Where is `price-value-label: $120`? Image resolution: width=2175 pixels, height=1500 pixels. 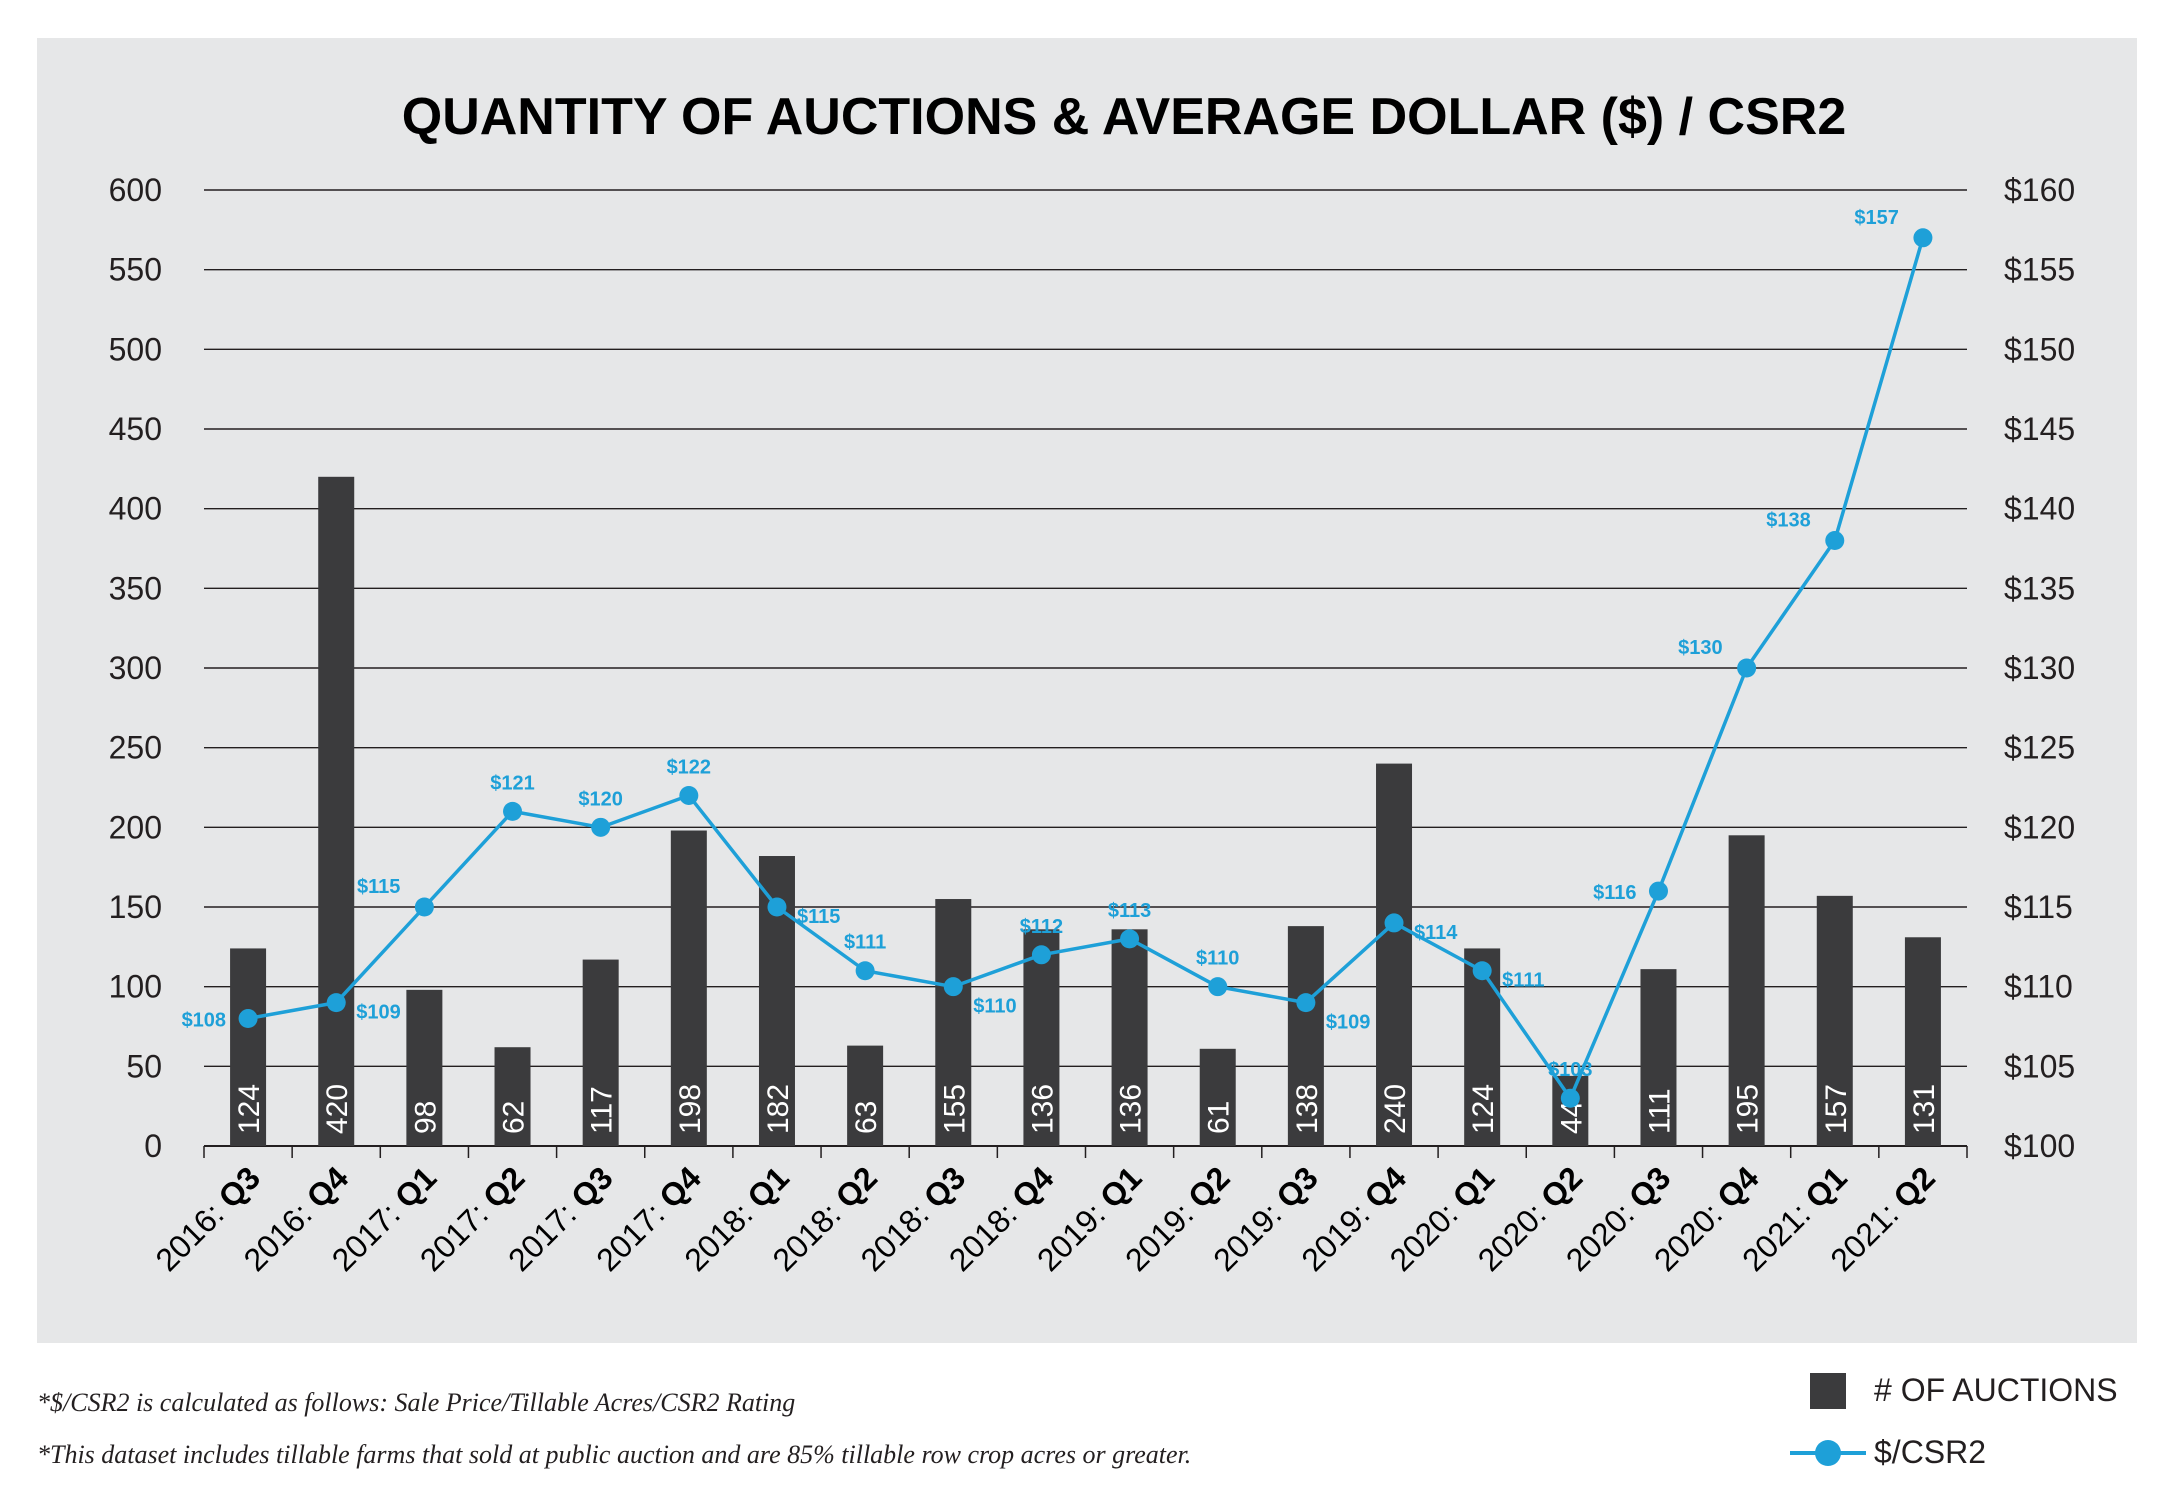 price-value-label: $120 is located at coordinates (600, 799).